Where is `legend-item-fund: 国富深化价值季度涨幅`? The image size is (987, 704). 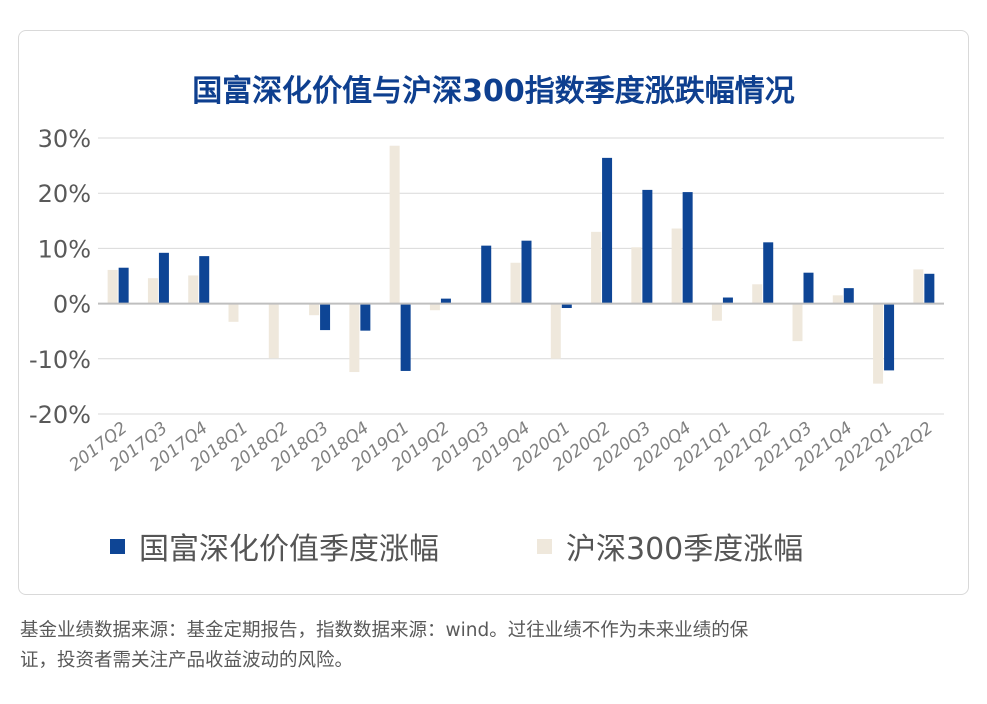
legend-item-fund: 国富深化价值季度涨幅 is located at coordinates (274, 546).